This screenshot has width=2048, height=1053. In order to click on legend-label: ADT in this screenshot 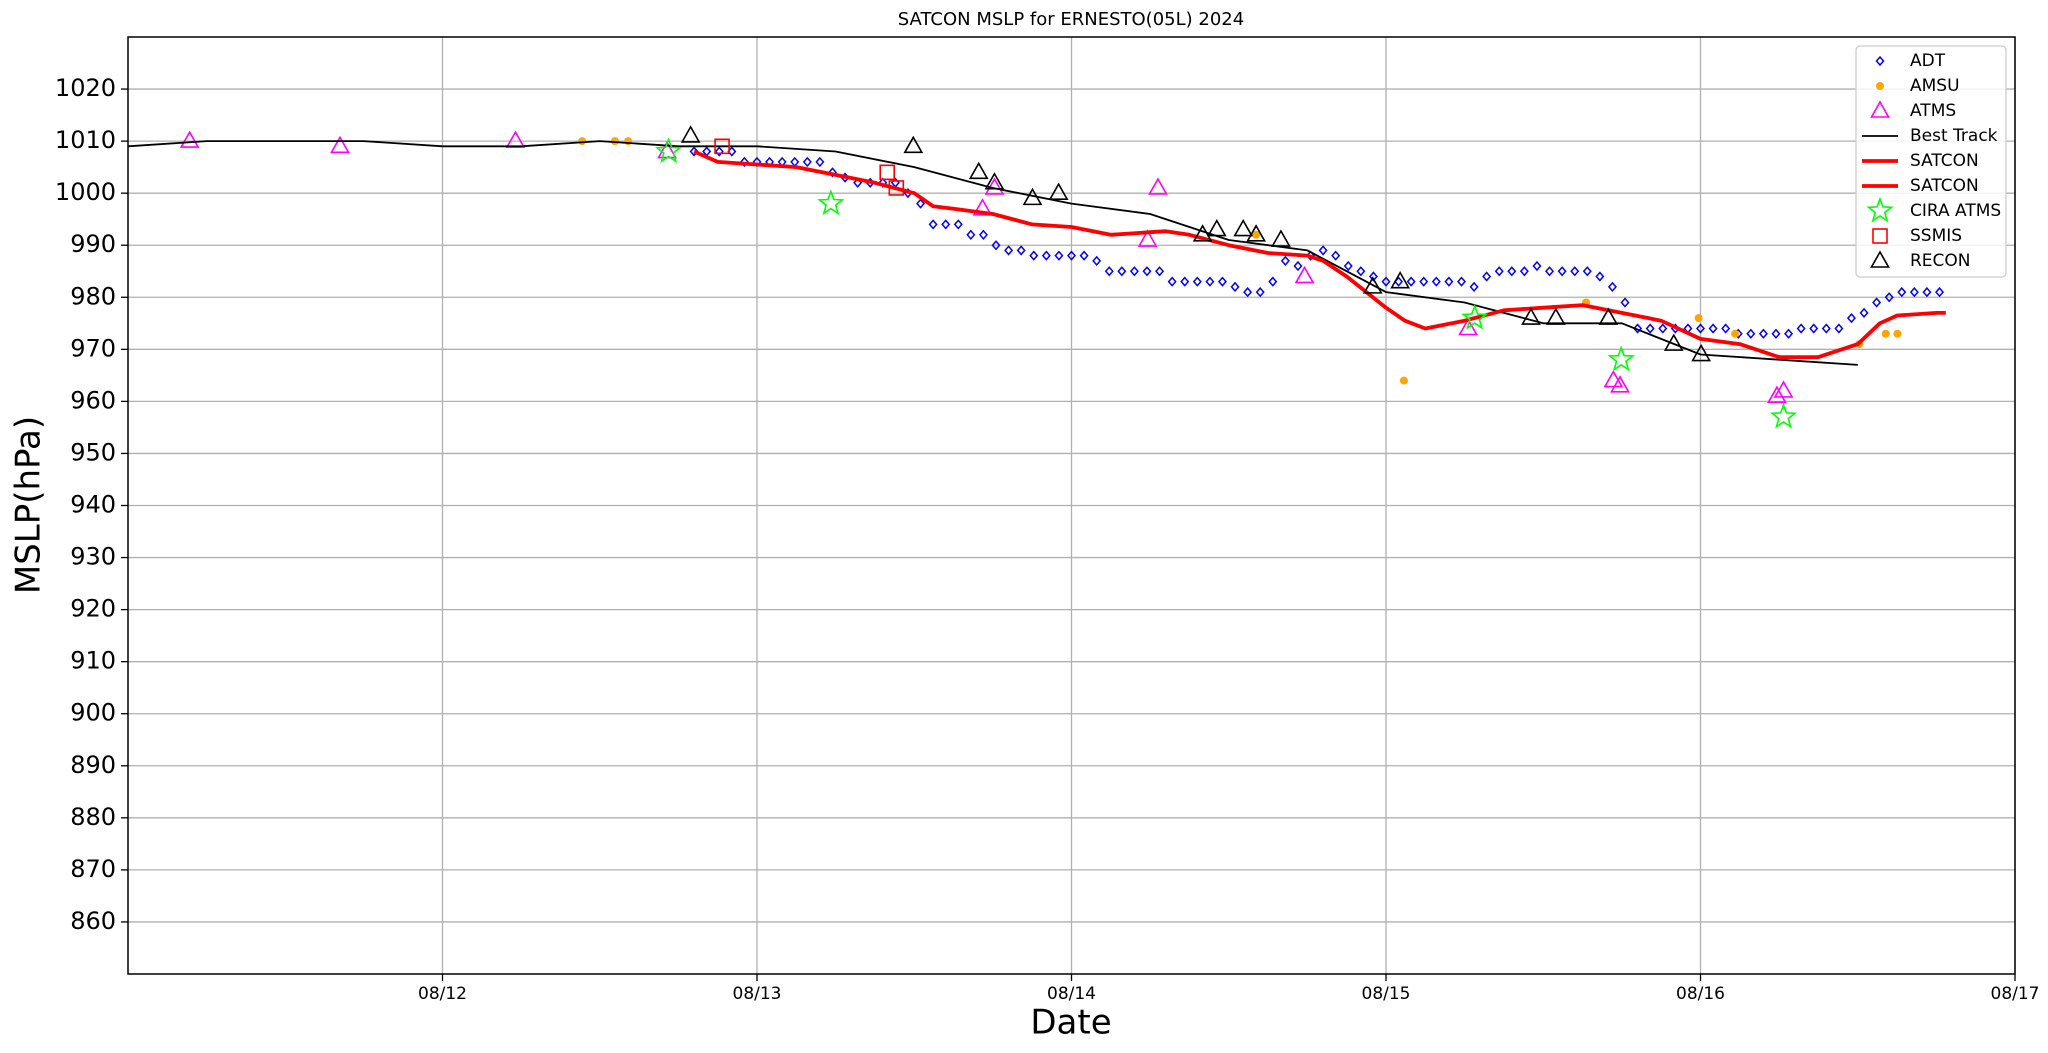, I will do `click(1928, 61)`.